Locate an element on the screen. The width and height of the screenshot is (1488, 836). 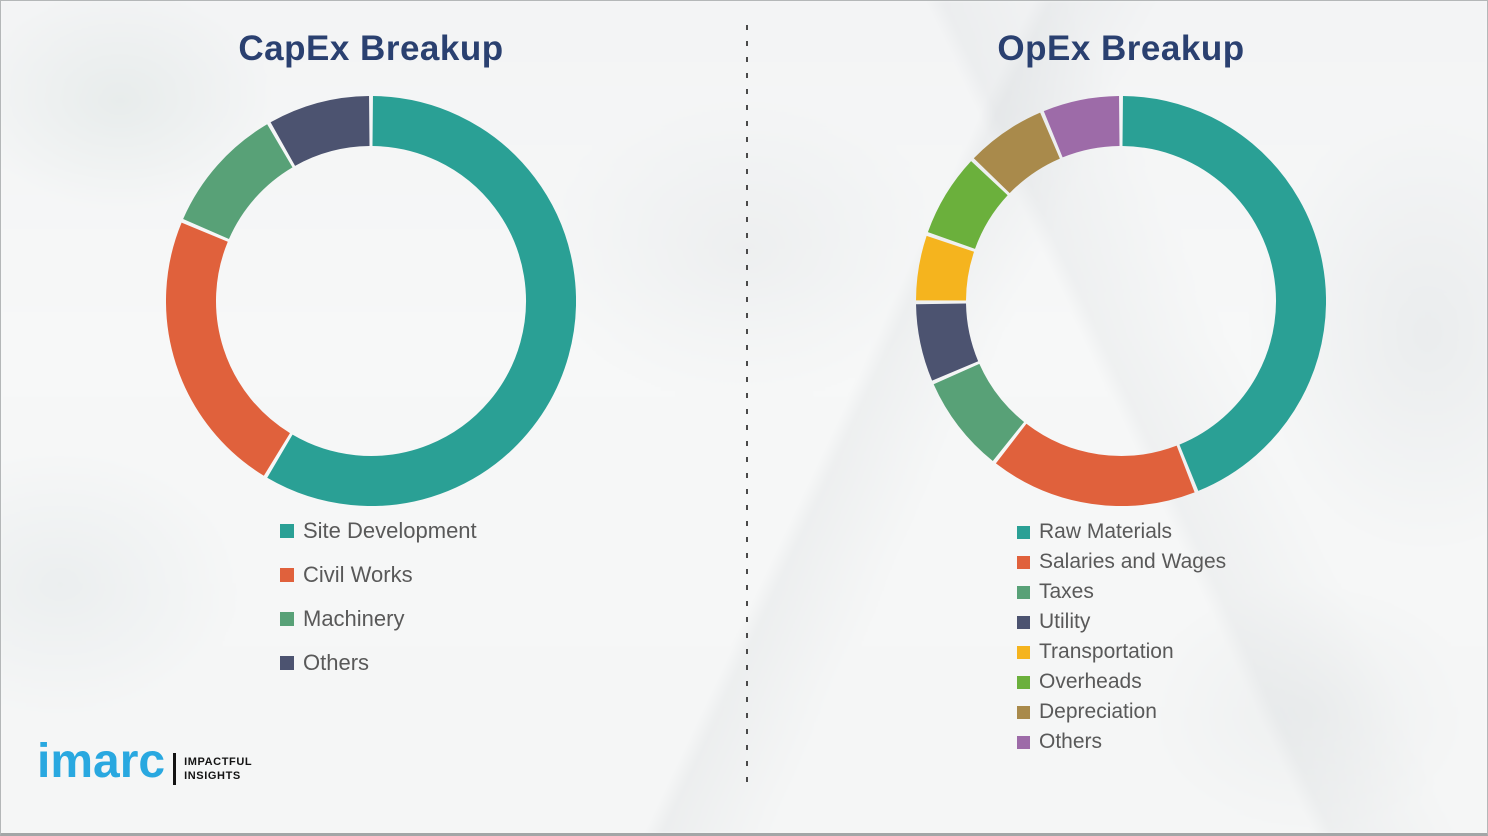
opex-donut-chart is located at coordinates (1121, 301).